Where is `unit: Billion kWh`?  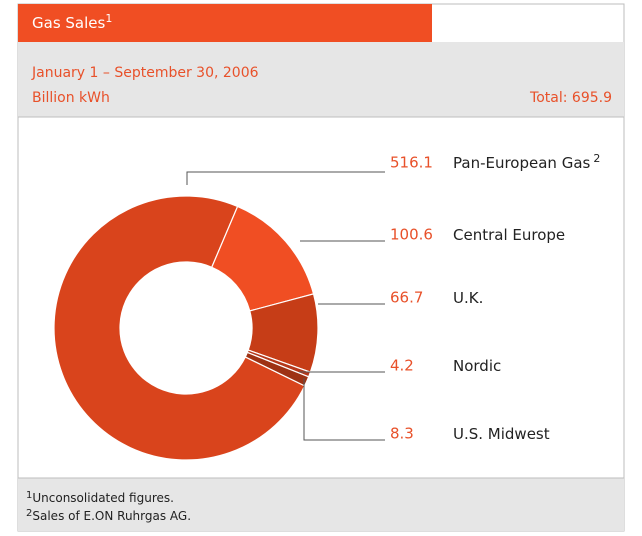
unit: Billion kWh is located at coordinates (71, 98).